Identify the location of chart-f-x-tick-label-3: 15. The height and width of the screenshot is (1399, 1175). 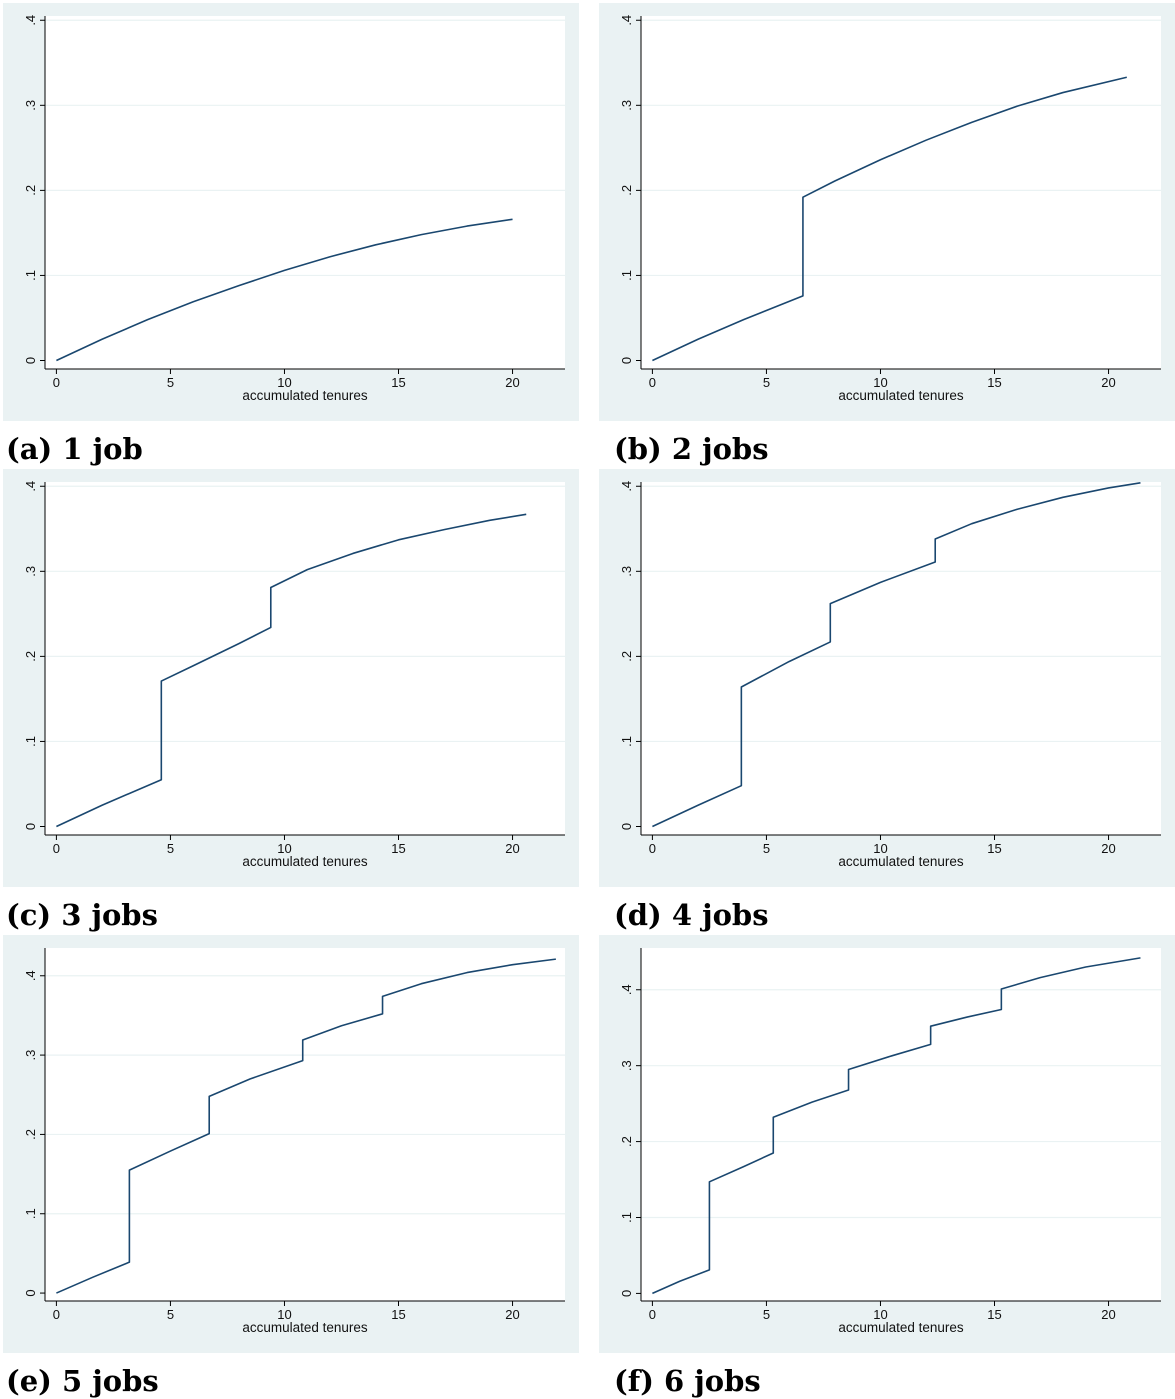
(994, 1314).